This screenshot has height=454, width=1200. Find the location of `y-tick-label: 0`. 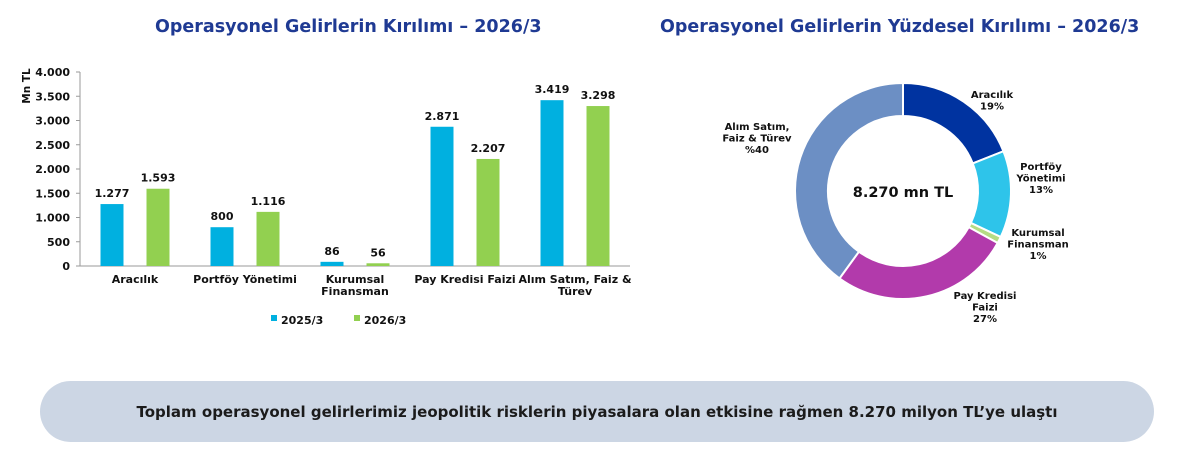

y-tick-label: 0 is located at coordinates (66, 266).